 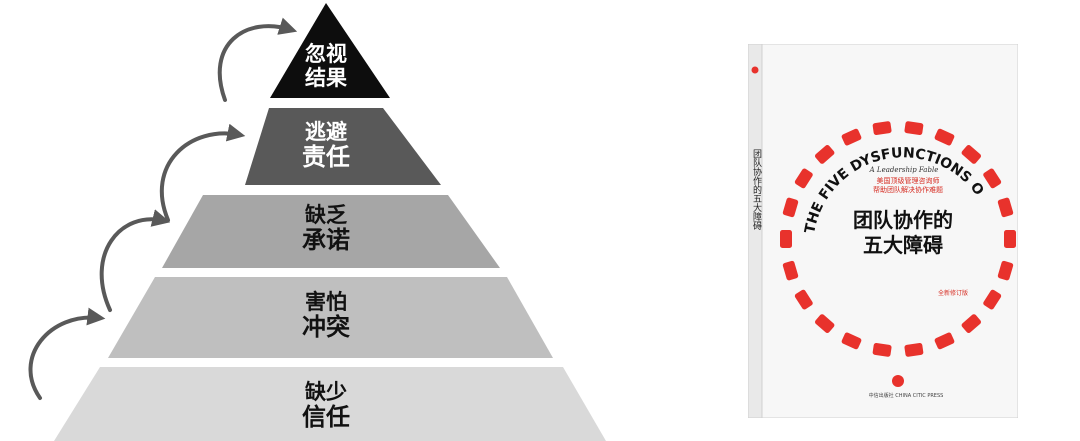 I want to click on pyramid-tier-5-shape, so click(x=330, y=404).